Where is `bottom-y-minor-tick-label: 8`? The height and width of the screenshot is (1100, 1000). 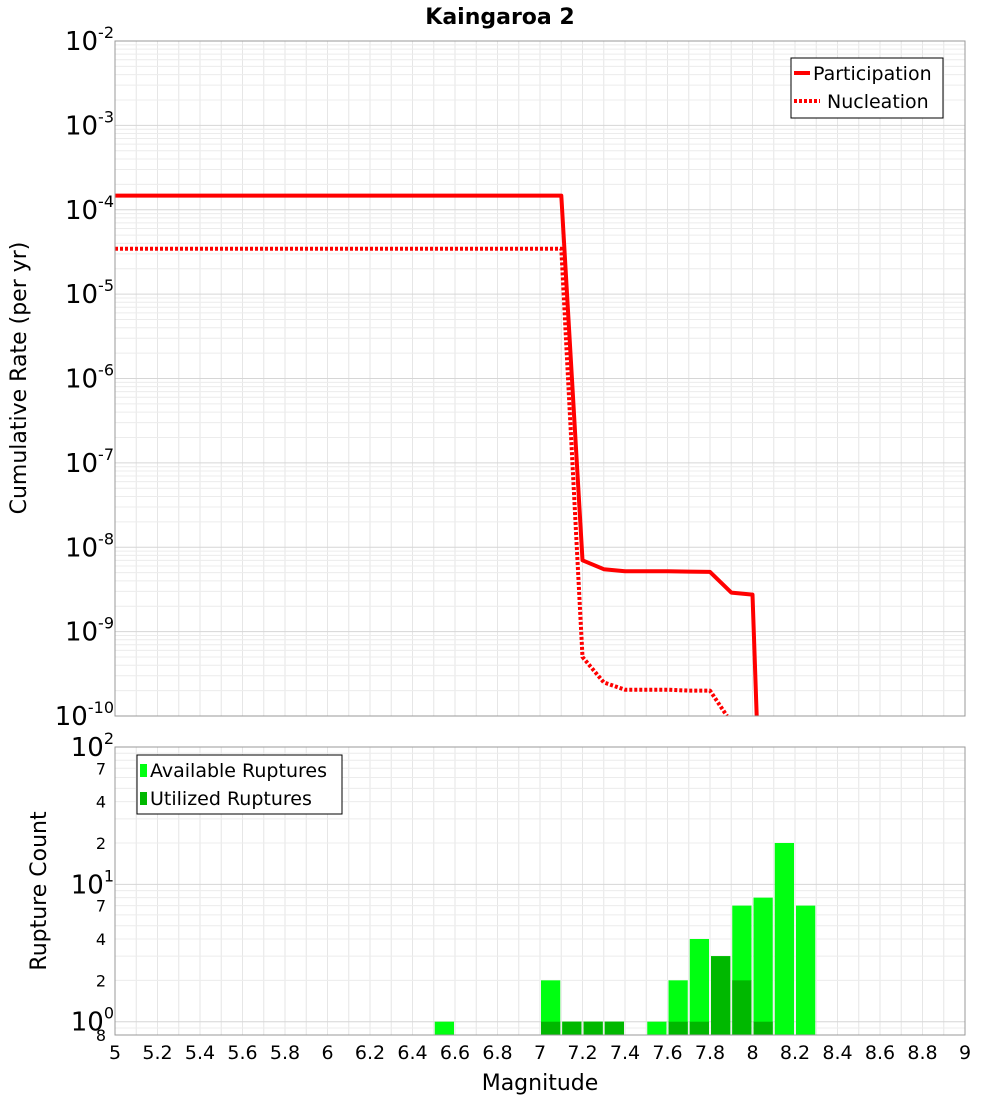 bottom-y-minor-tick-label: 8 is located at coordinates (101, 1035).